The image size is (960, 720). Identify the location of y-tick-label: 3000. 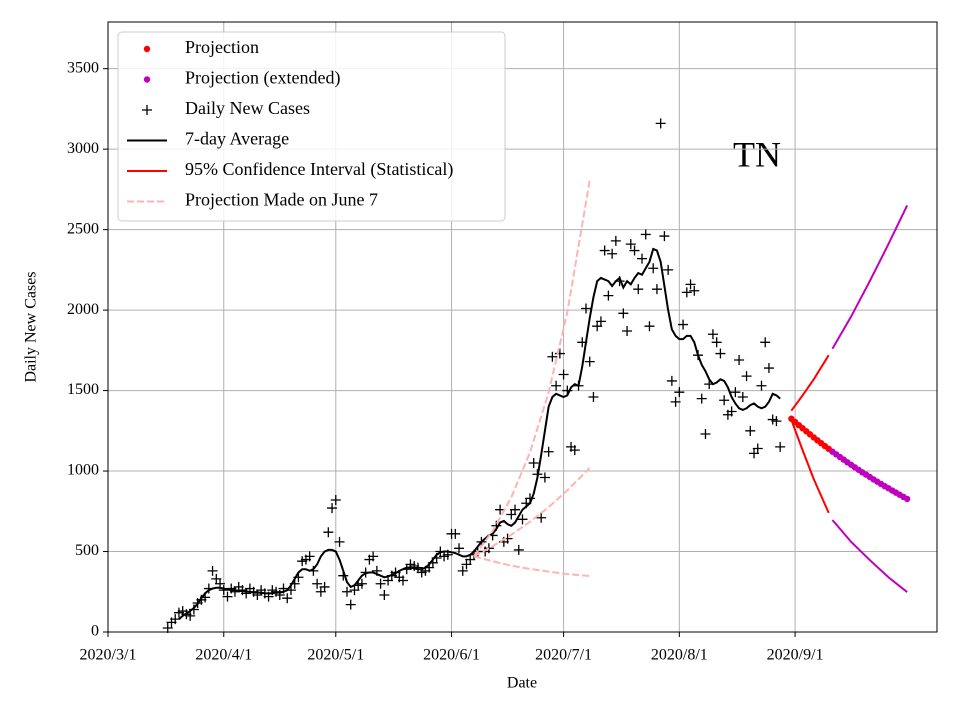
(83, 148).